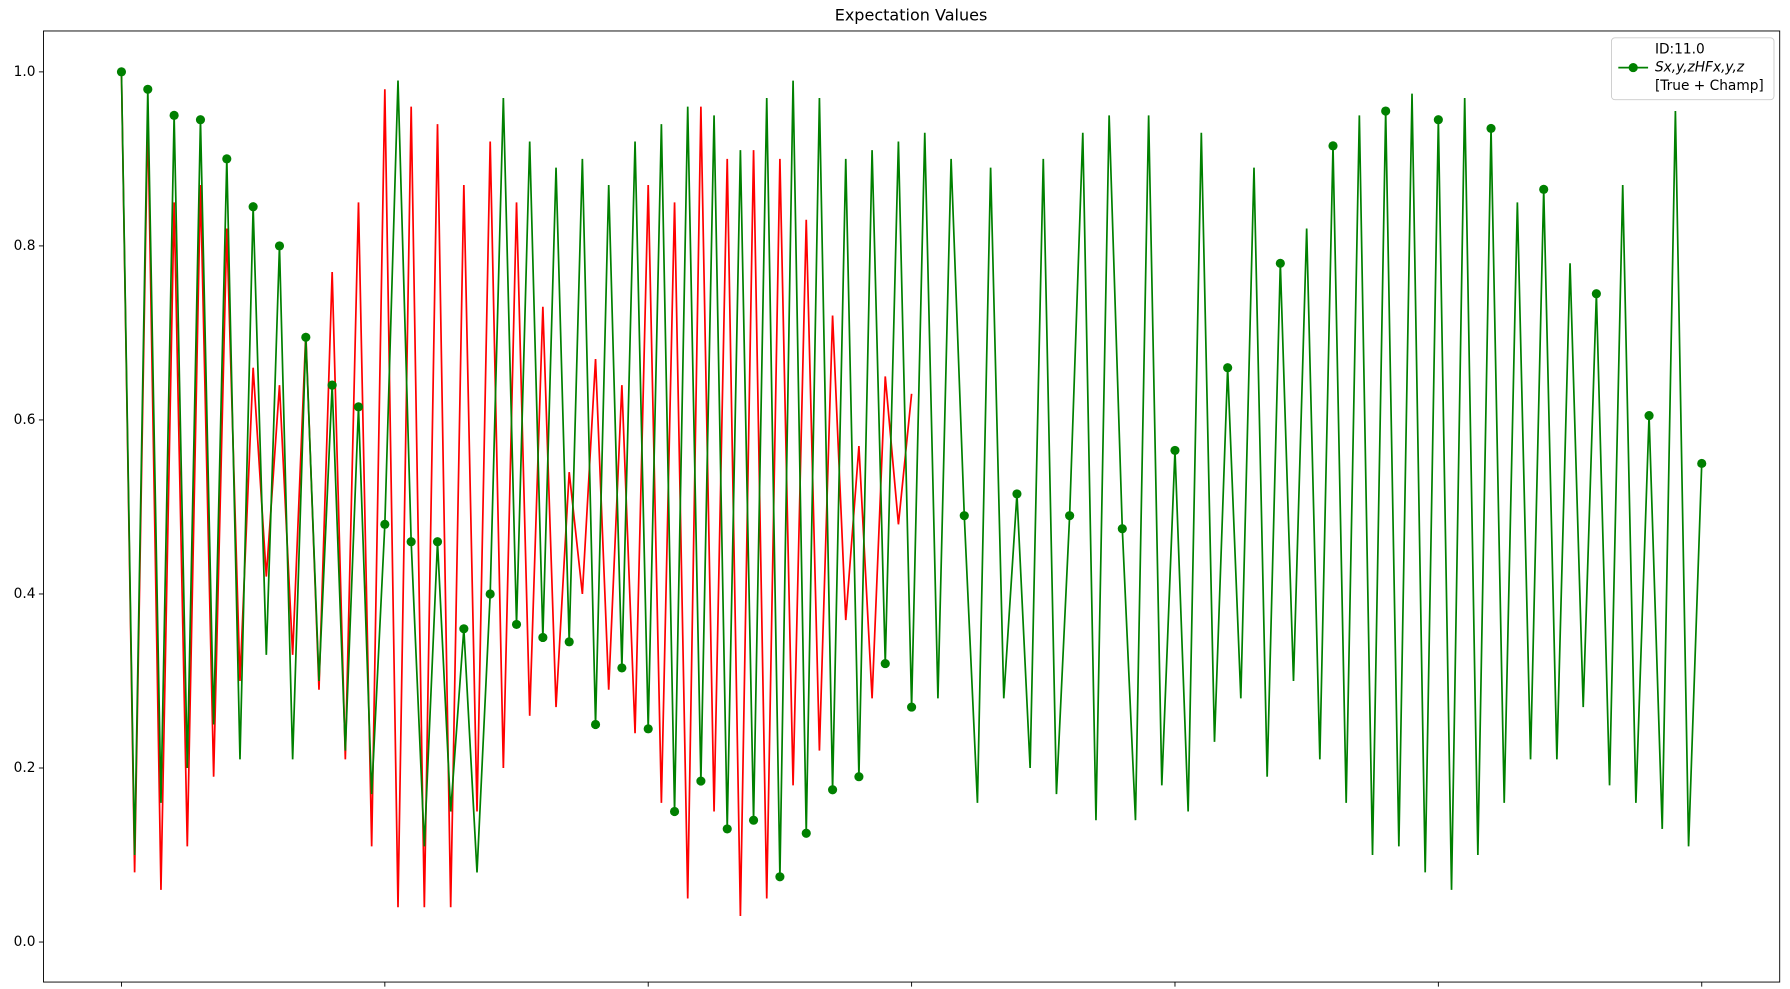 This screenshot has width=1790, height=989. I want to click on legend-box, so click(1693, 69).